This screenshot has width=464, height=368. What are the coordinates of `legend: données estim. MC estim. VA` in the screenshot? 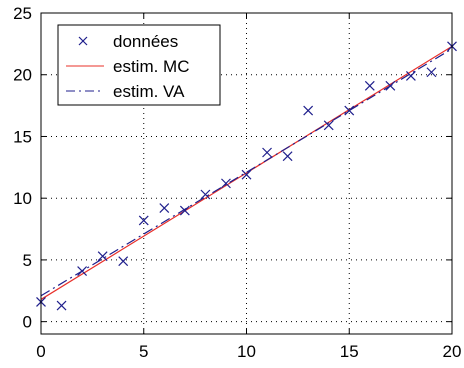 It's located at (139, 65).